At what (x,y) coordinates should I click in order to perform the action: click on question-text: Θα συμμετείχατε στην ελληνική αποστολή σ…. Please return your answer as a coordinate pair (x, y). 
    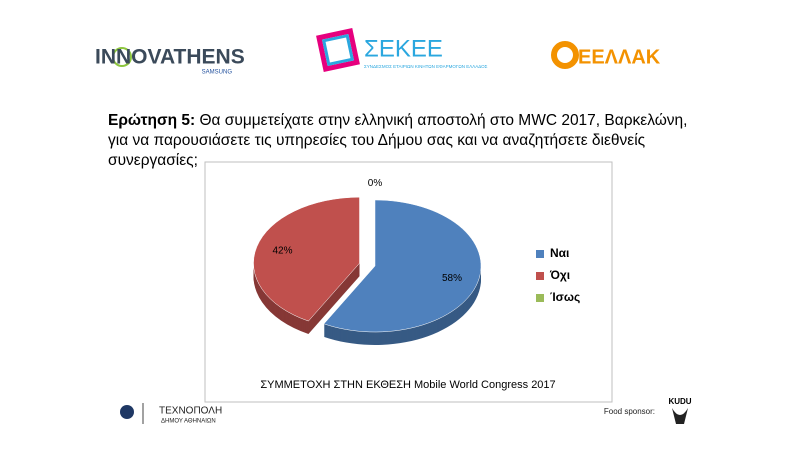
    Looking at the image, I should click on (398, 140).